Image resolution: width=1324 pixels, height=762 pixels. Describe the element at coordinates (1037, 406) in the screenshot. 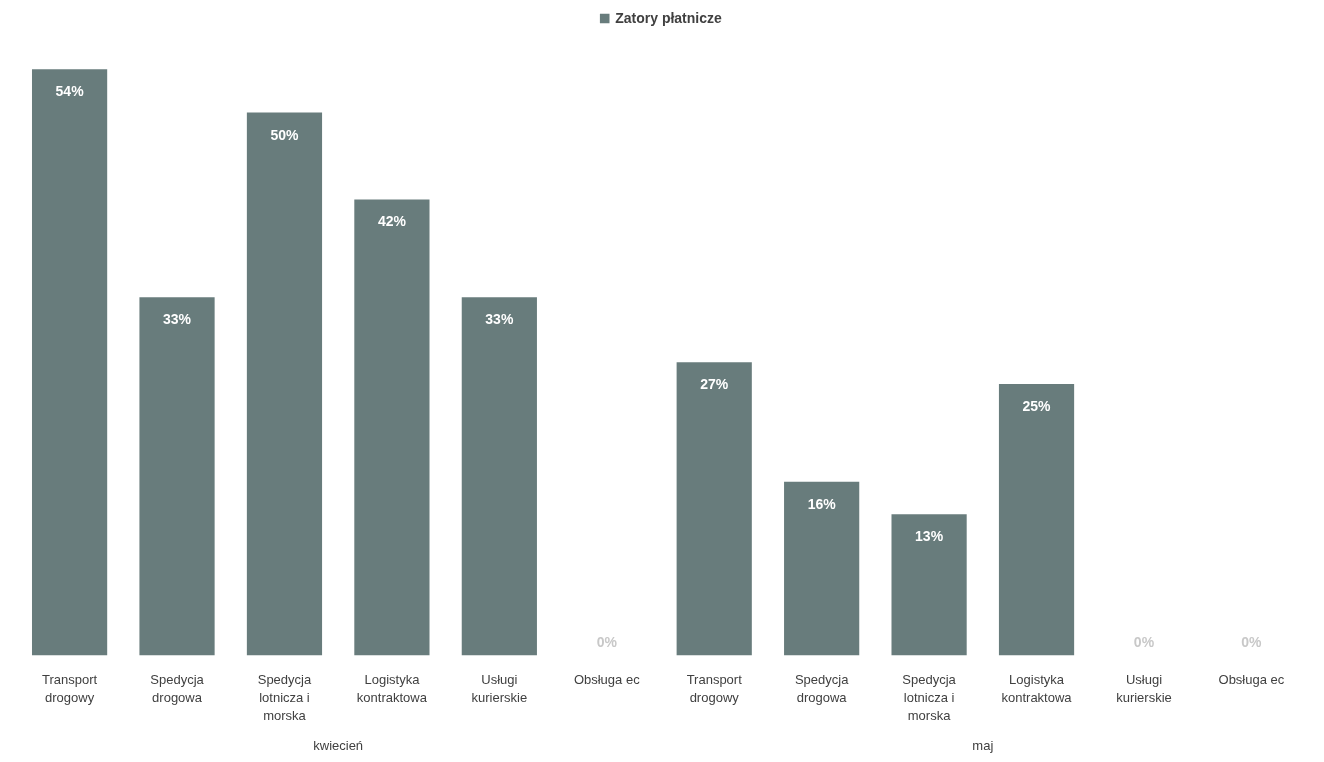

I see `data-label: 25%` at that location.